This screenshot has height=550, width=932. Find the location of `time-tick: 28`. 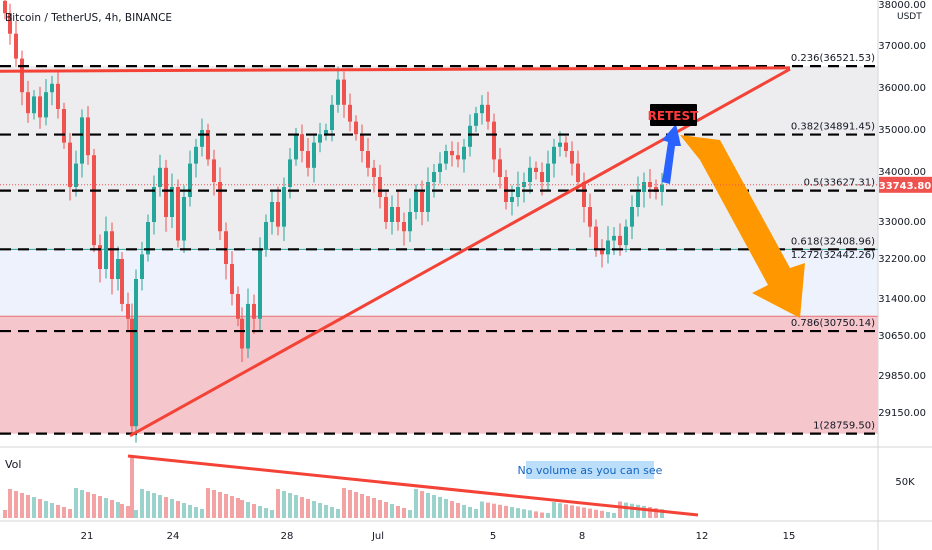

time-tick: 28 is located at coordinates (287, 536).